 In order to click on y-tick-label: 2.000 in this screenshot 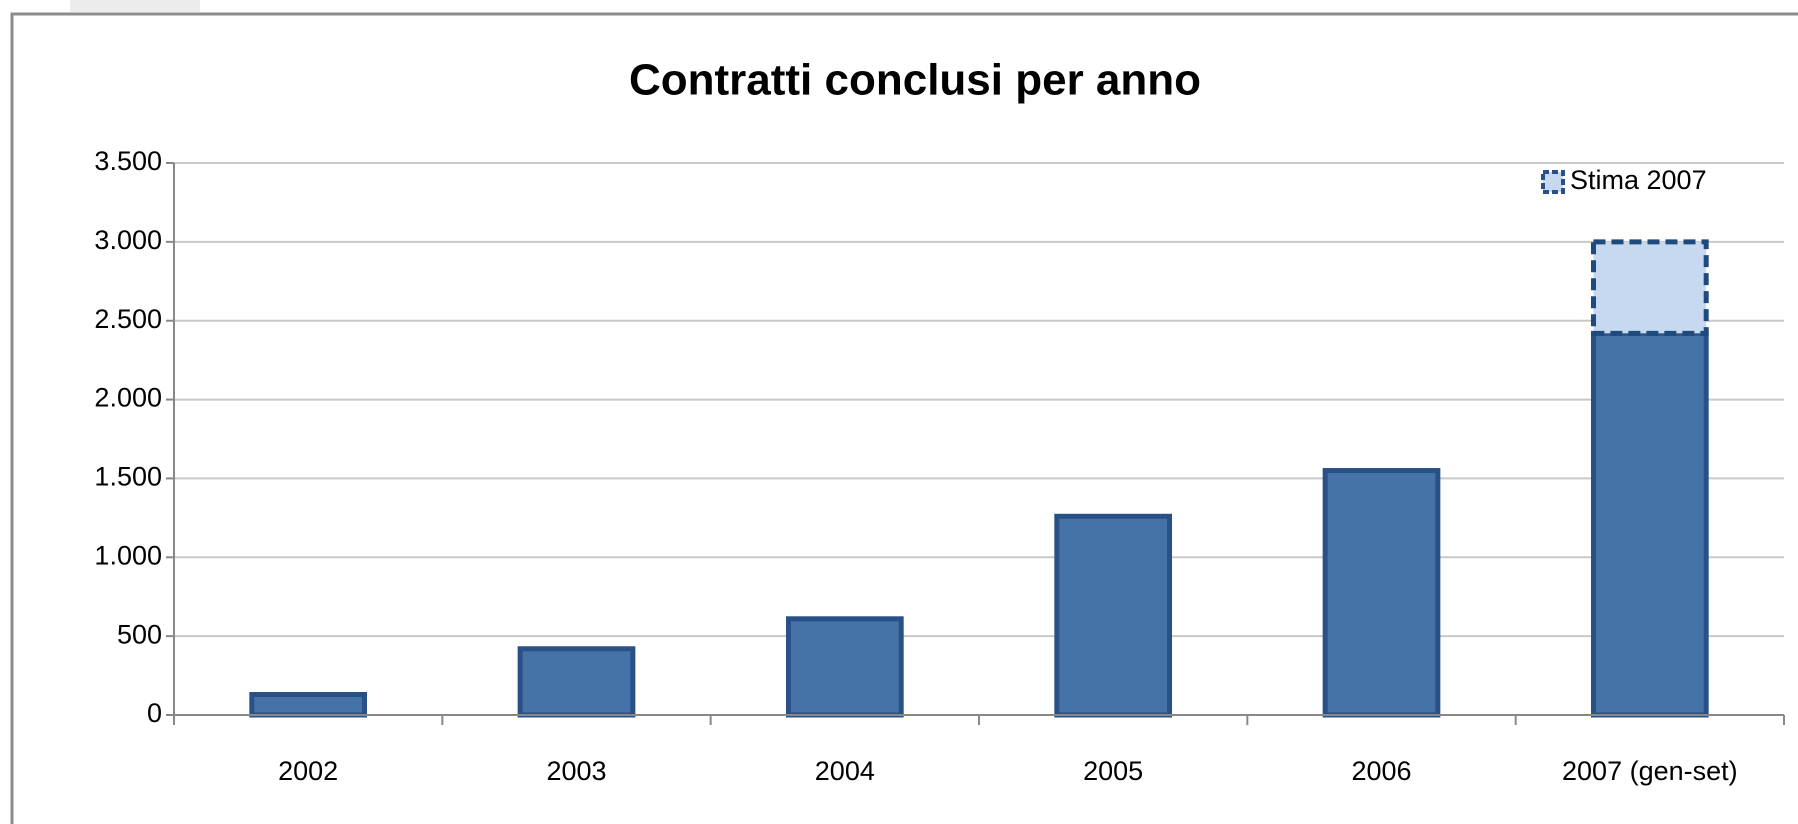, I will do `click(128, 398)`.